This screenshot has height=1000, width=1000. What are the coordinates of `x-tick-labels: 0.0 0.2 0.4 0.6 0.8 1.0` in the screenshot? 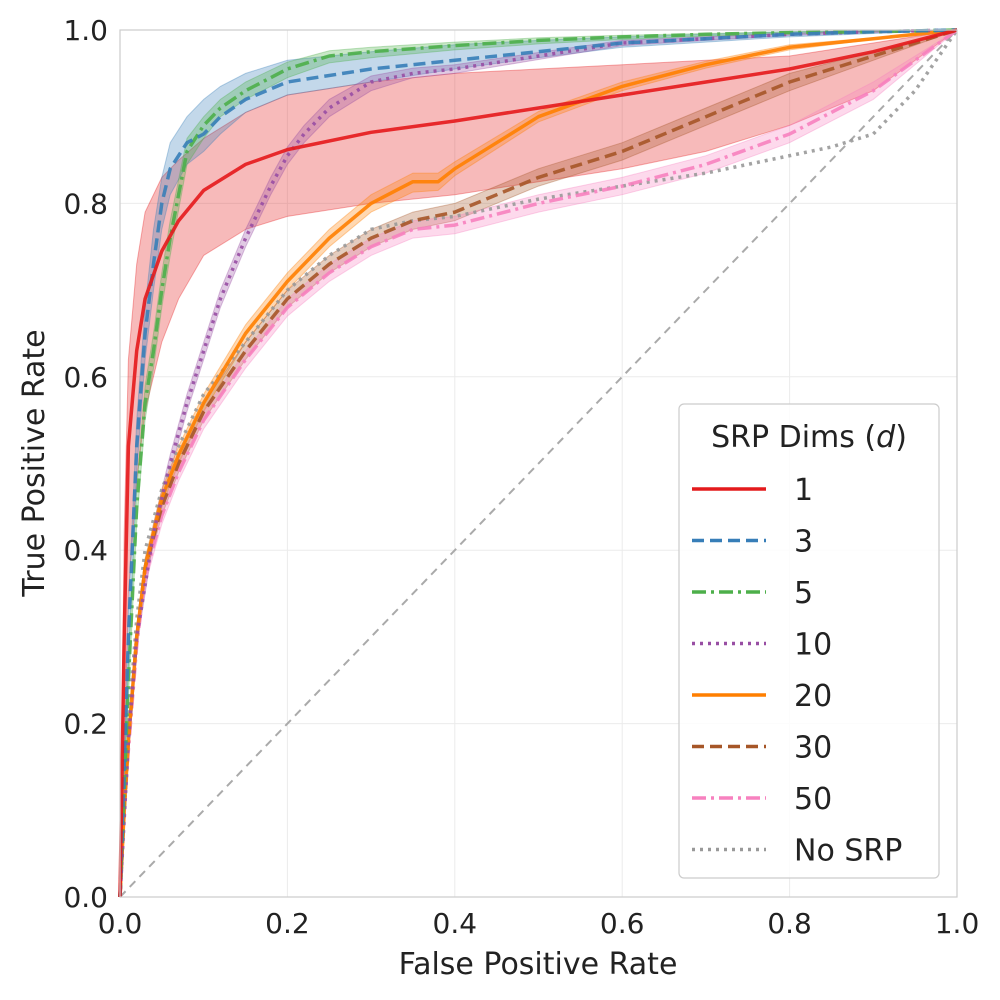 It's located at (539, 923).